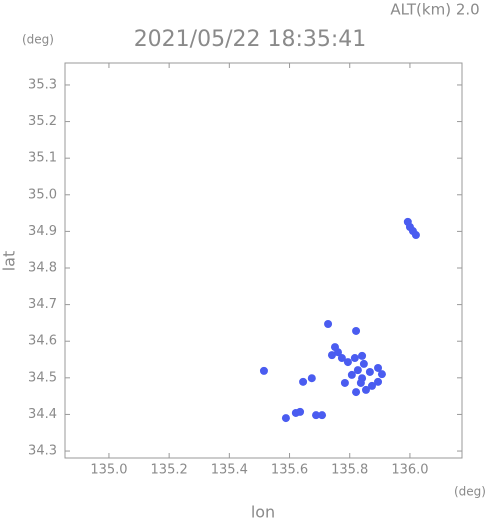 The height and width of the screenshot is (521, 491). I want to click on y-tick-label: 34.4, so click(42, 414).